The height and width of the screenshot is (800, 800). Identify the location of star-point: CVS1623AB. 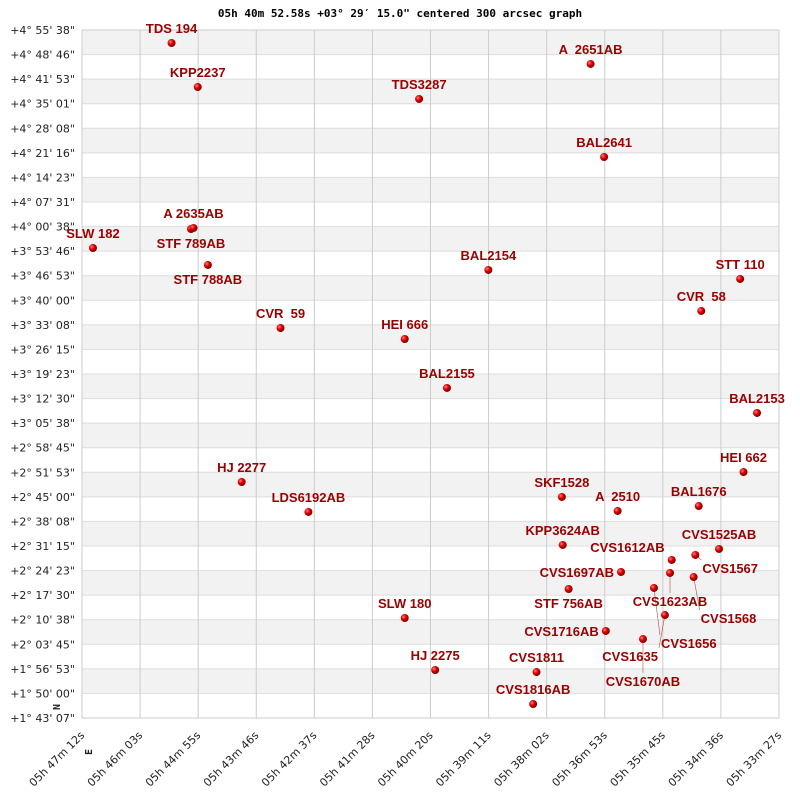
(670, 588).